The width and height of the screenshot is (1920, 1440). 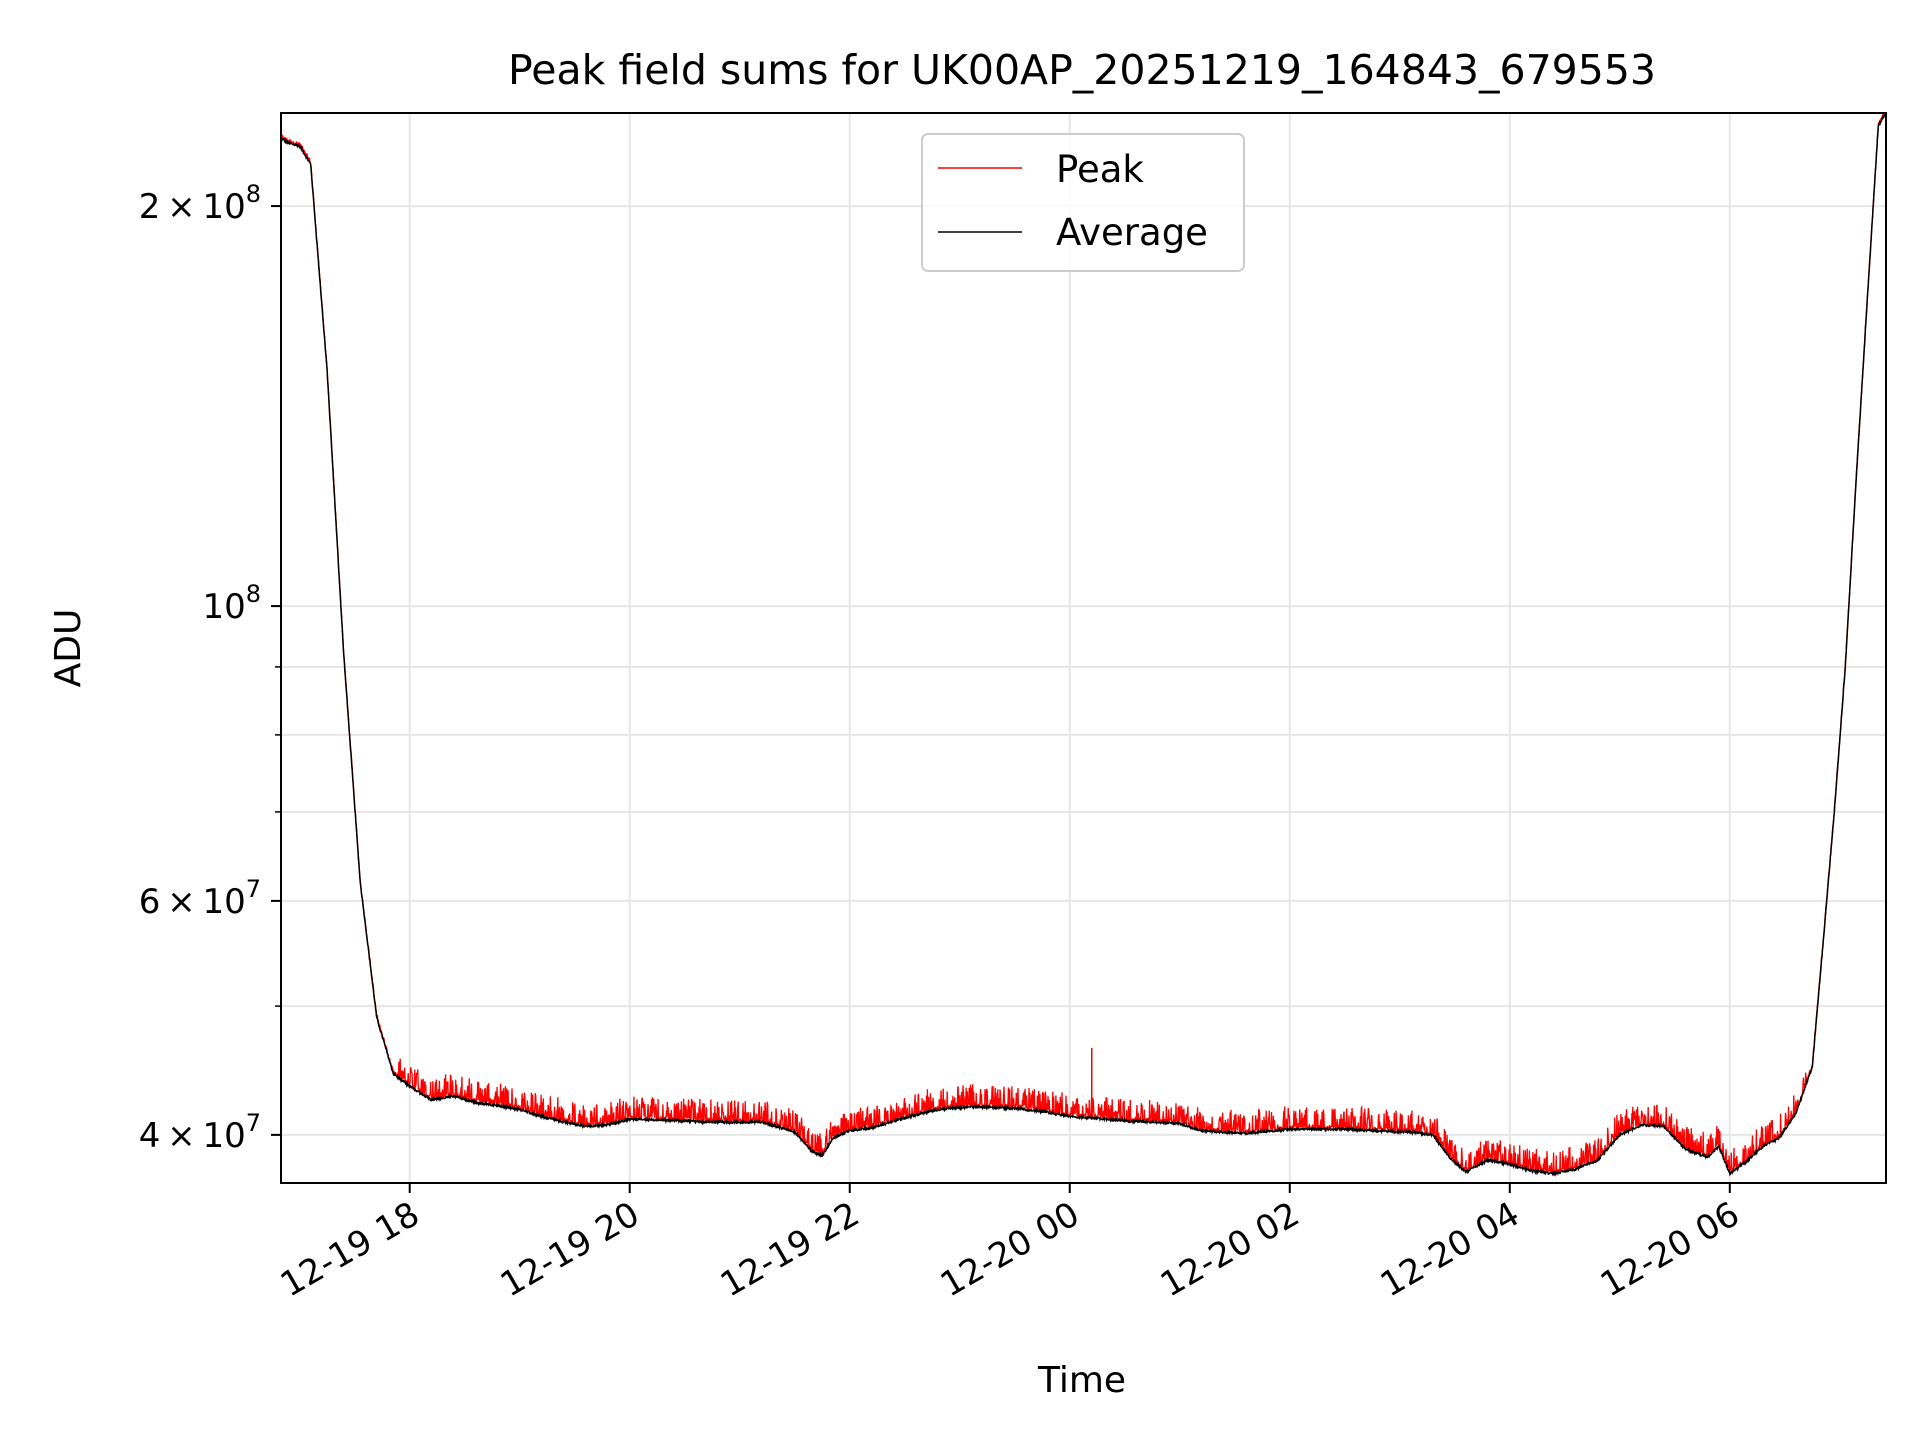 I want to click on y-axis-label: ADU, so click(x=68, y=648).